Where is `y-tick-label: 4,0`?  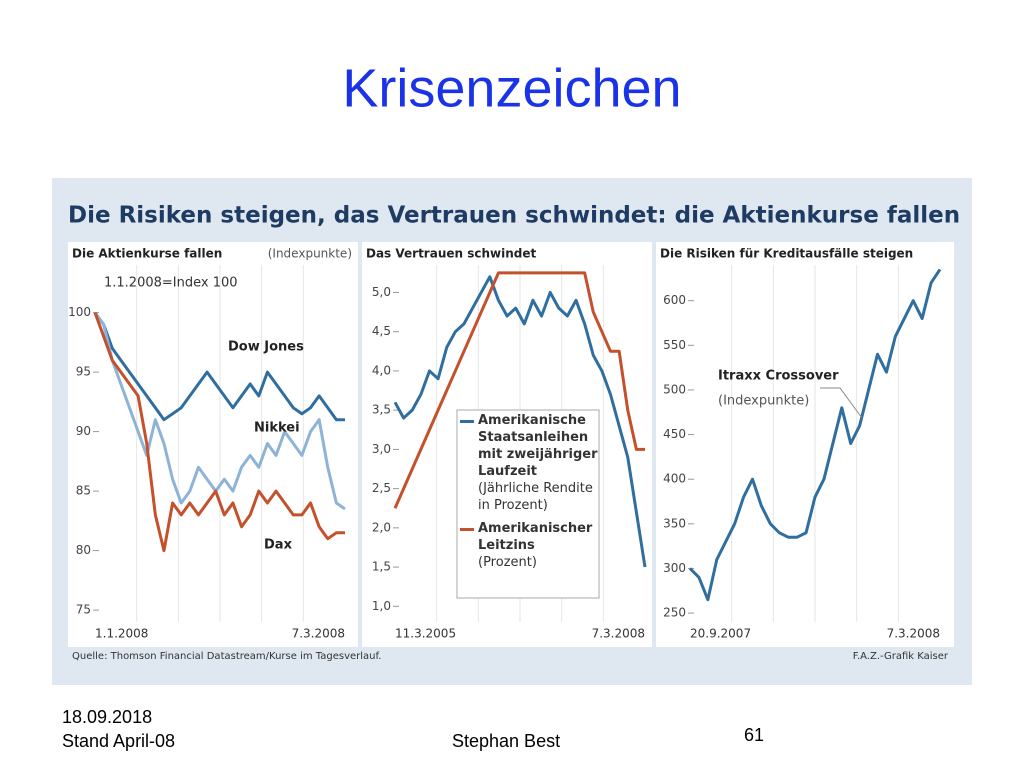 y-tick-label: 4,0 is located at coordinates (381, 370).